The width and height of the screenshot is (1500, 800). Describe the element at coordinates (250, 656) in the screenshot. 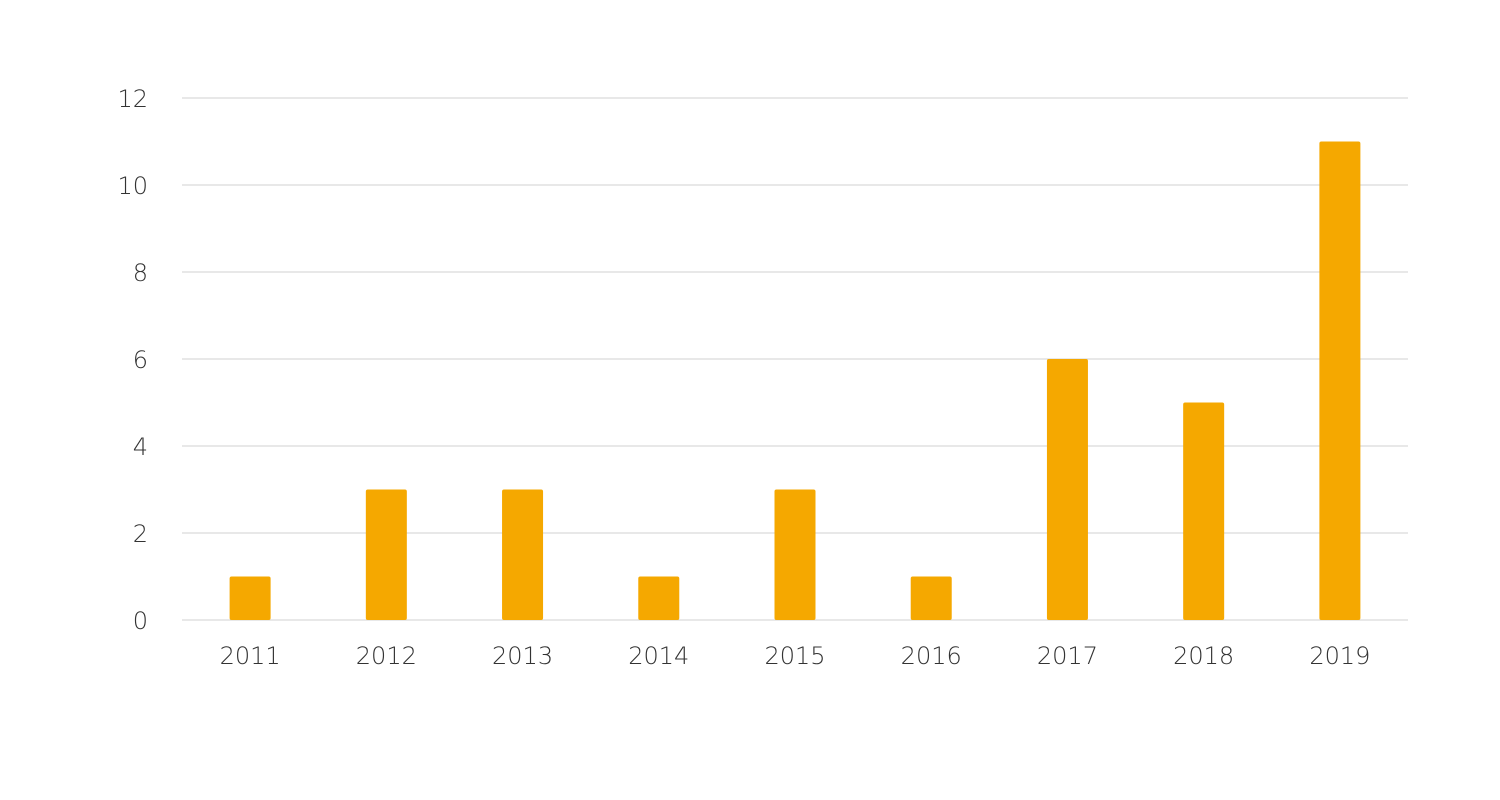

I see `x-tick-label: 2011` at that location.